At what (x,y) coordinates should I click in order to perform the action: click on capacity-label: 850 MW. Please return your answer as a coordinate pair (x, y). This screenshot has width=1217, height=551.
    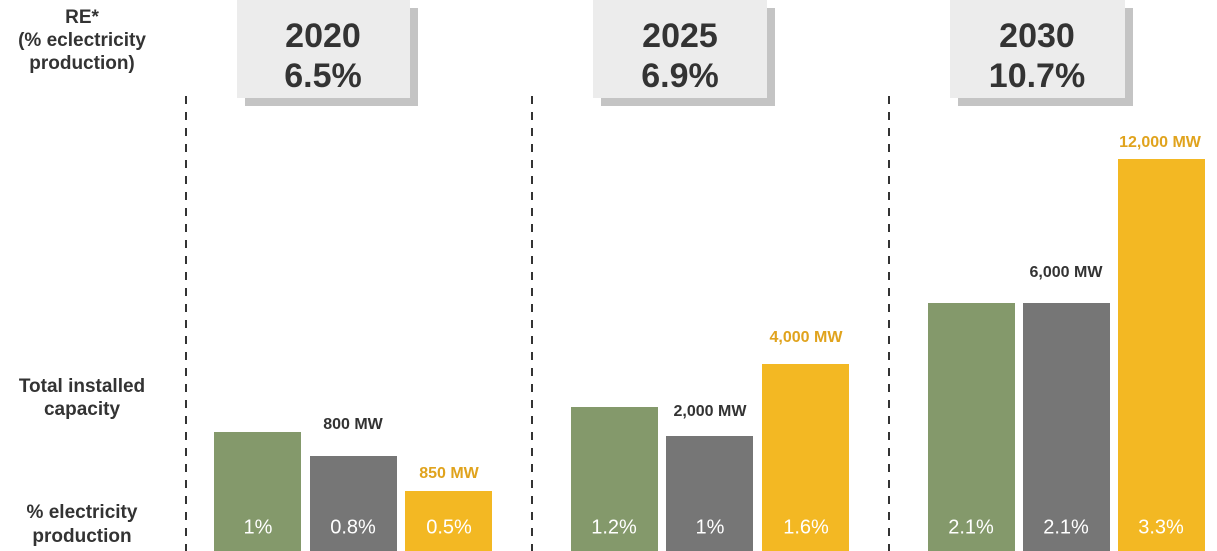
    Looking at the image, I should click on (449, 473).